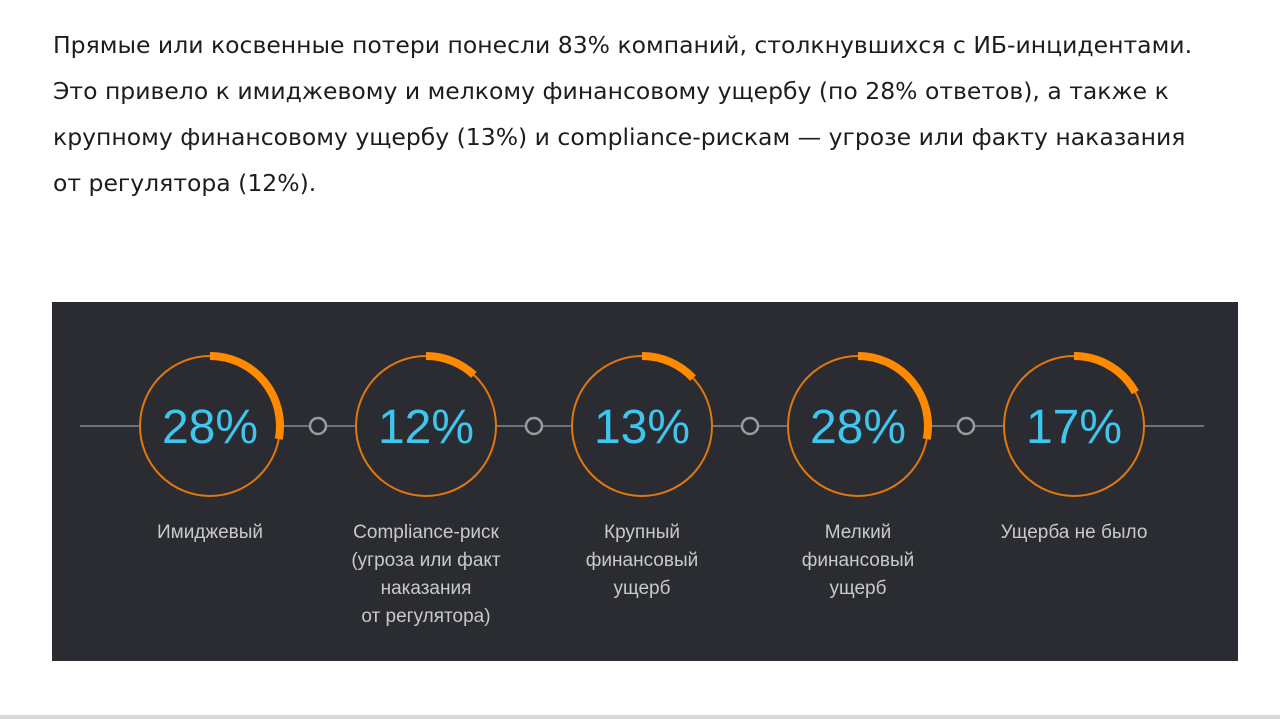 The width and height of the screenshot is (1280, 719). I want to click on category-label: Ущерба не было, so click(1074, 532).